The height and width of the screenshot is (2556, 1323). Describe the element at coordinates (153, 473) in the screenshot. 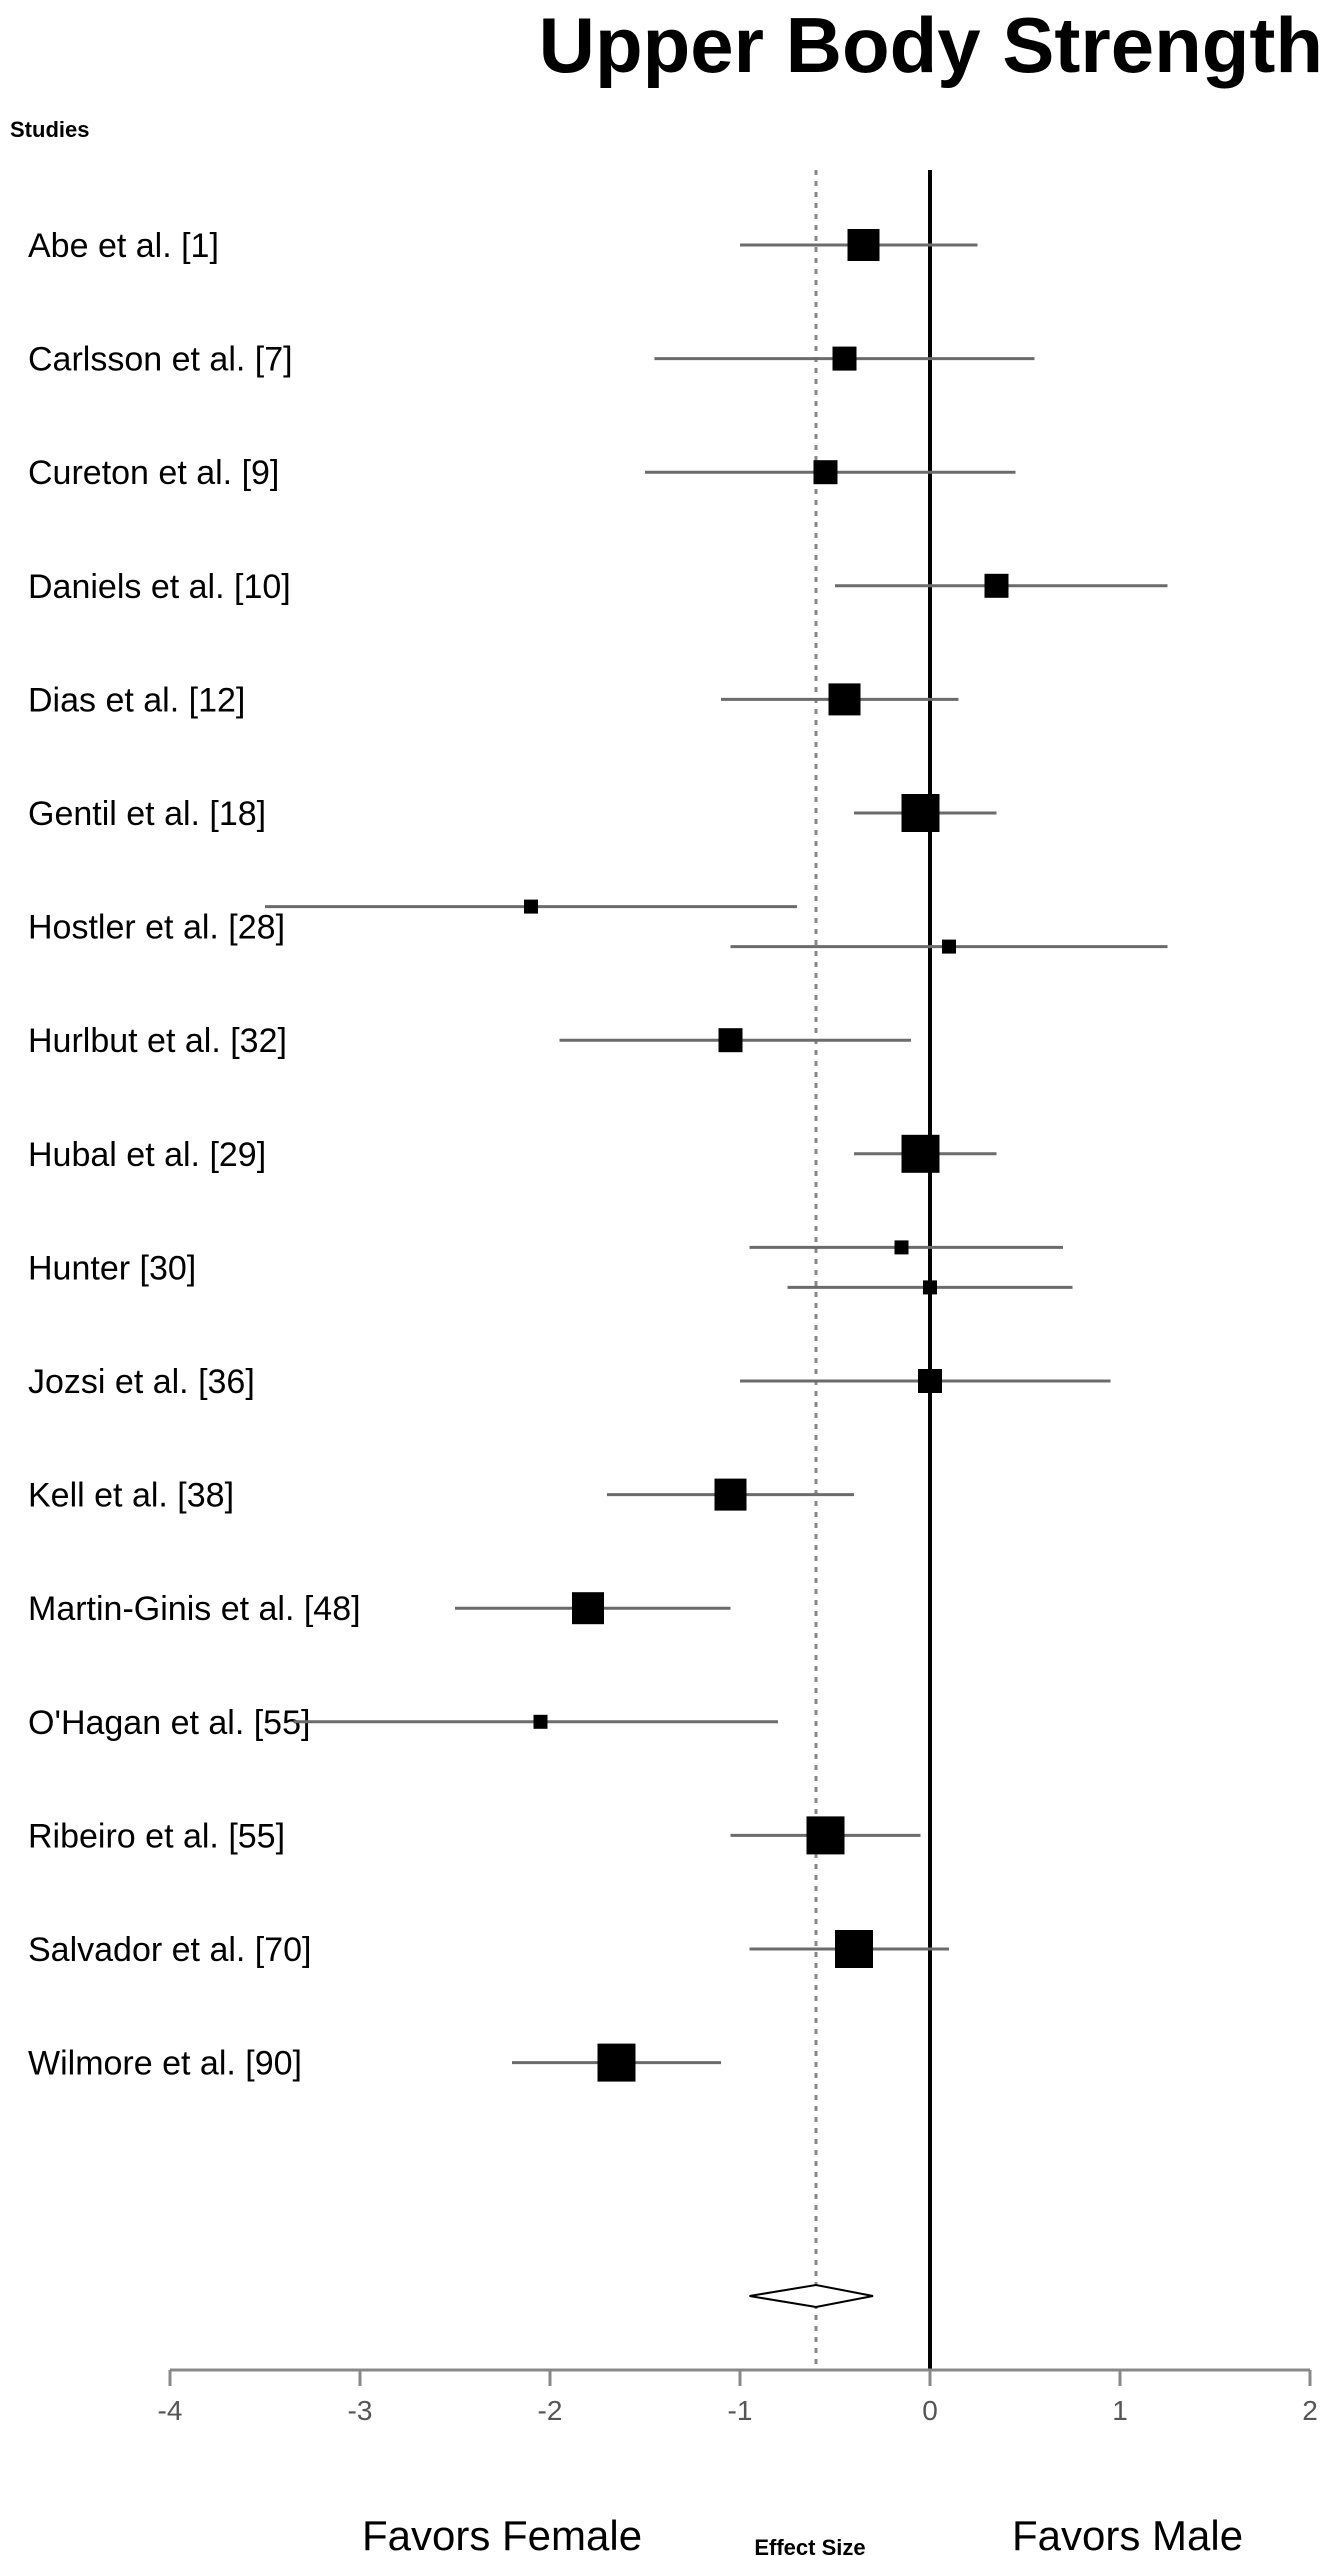

I see `study-label: Cureton et al. [9]` at that location.